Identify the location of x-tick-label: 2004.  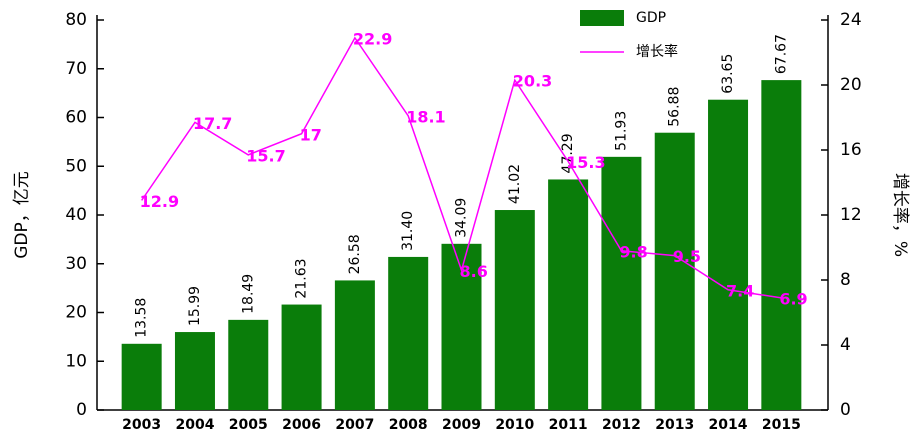
(194, 425).